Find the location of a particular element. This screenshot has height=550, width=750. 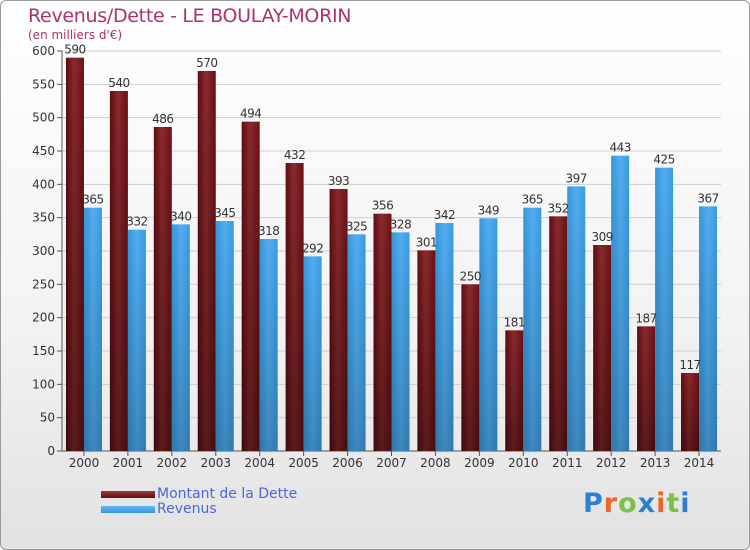

x-tick-label: 2001 is located at coordinates (128, 463).